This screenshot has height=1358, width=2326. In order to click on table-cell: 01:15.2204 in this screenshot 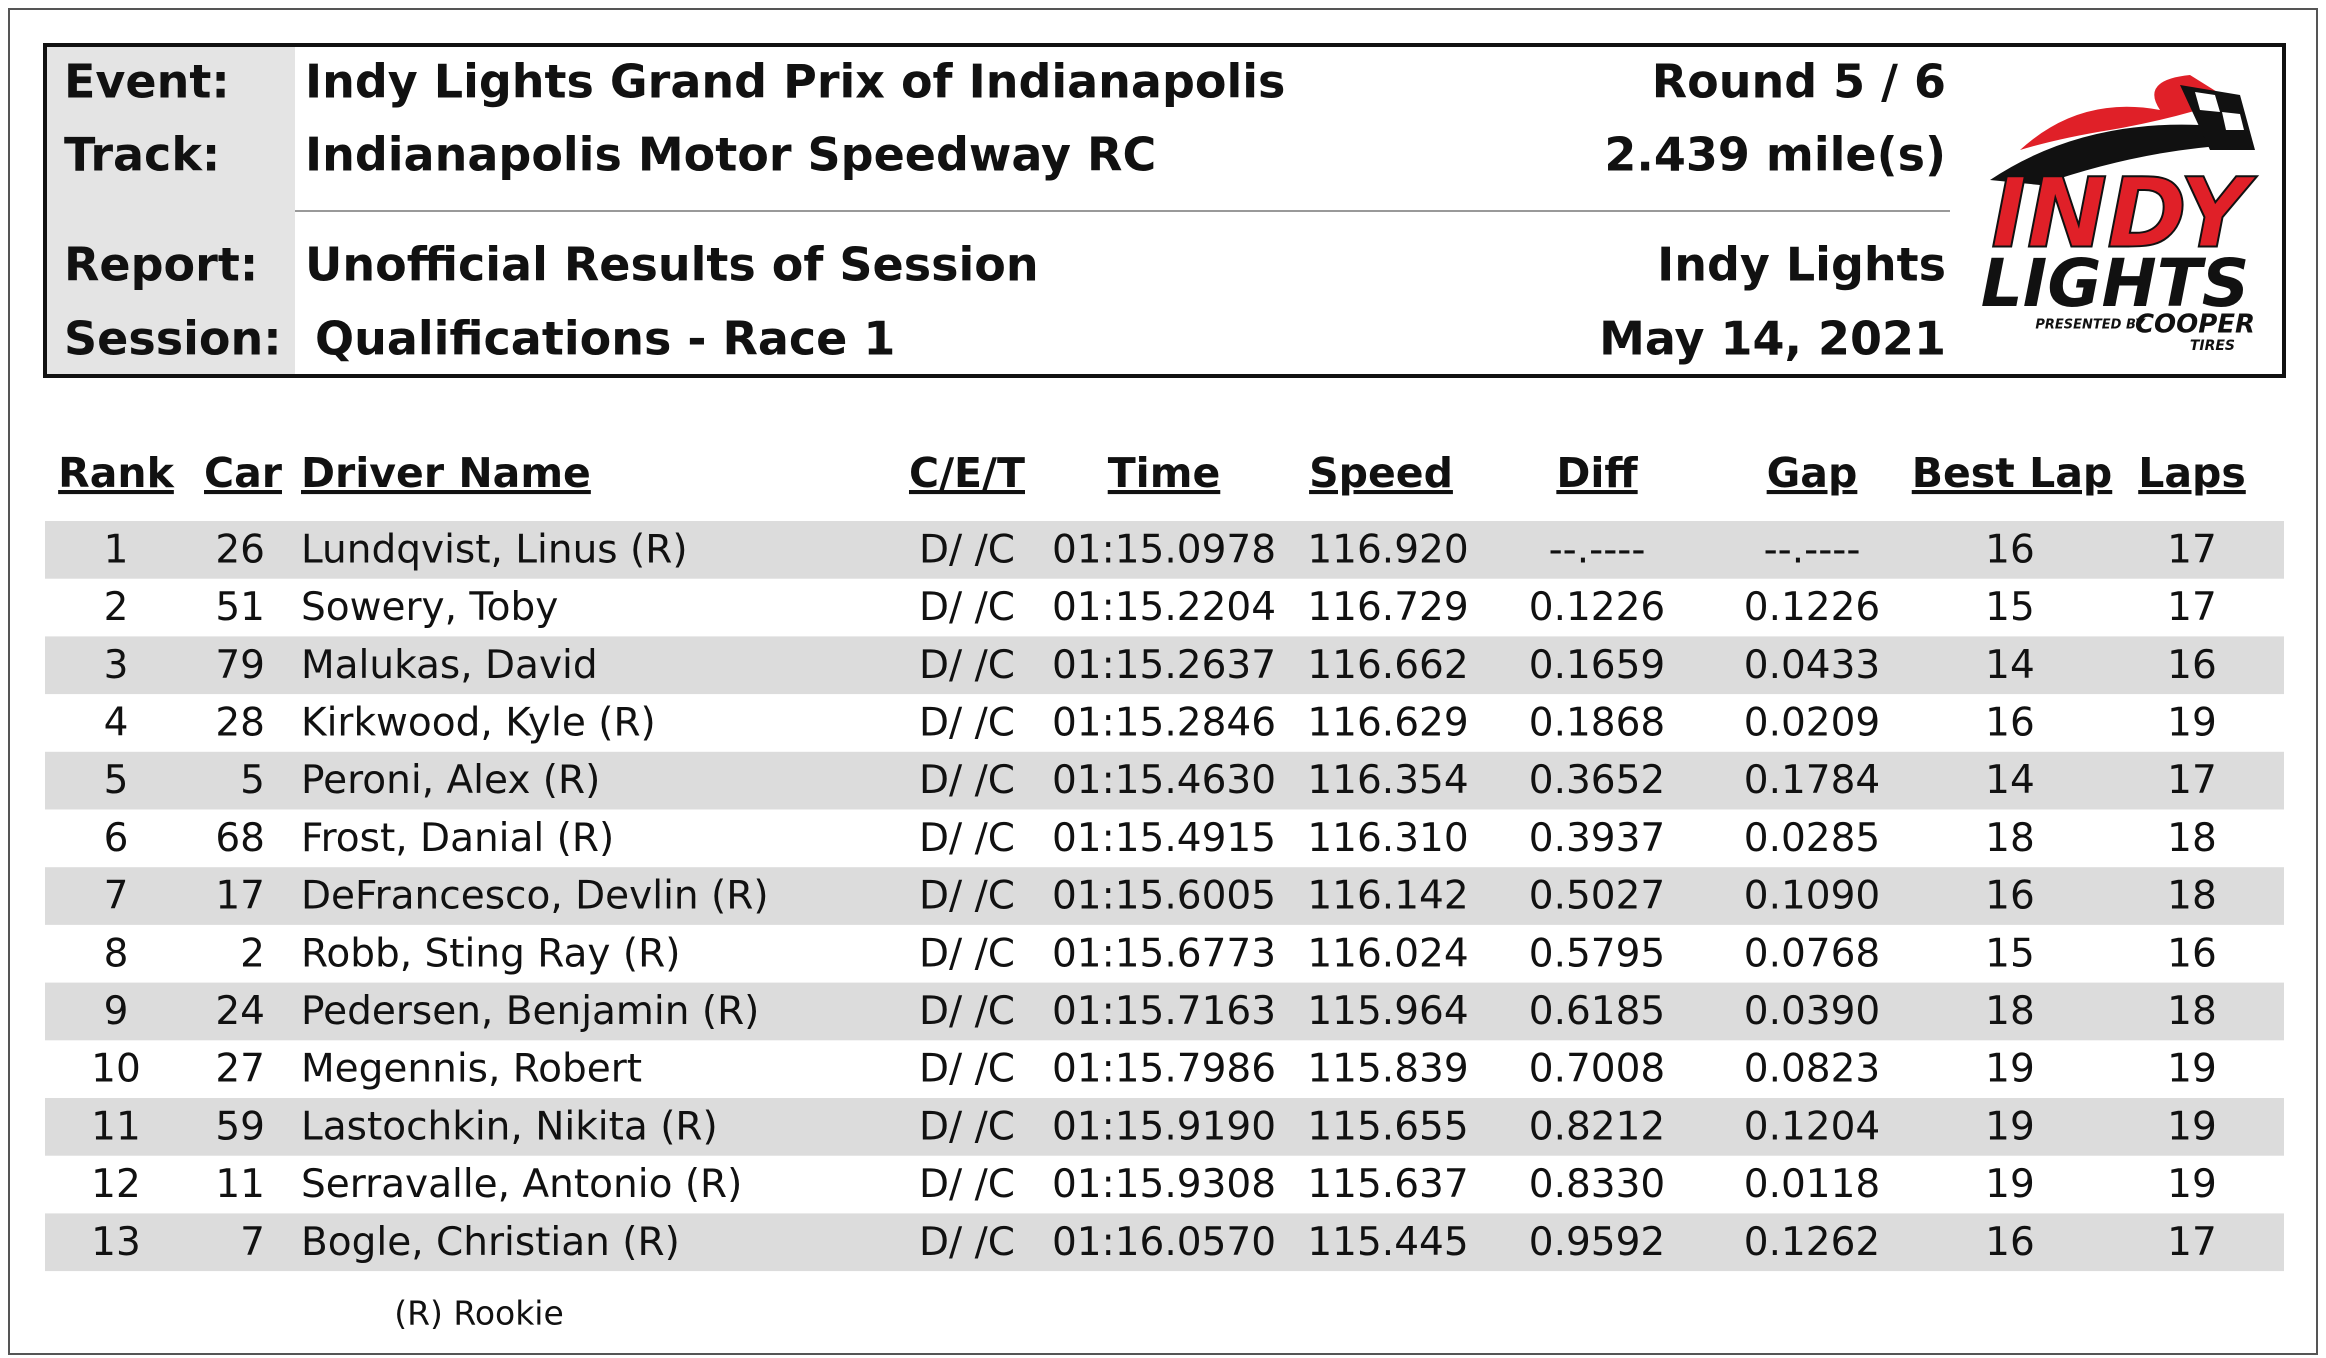, I will do `click(1164, 607)`.